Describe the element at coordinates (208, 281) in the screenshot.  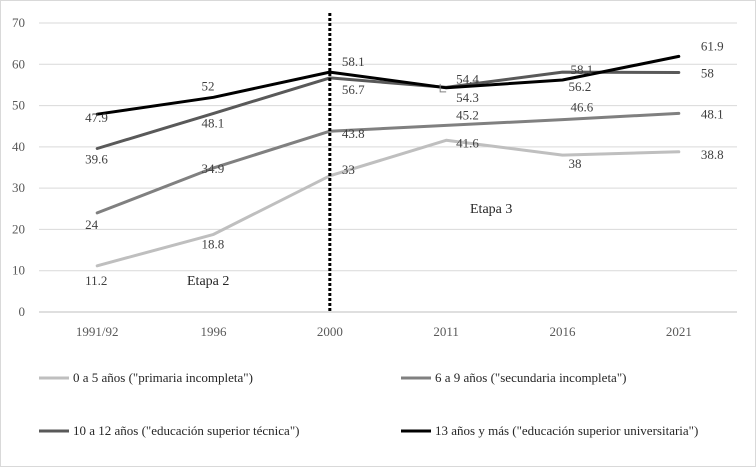
I see `annotation-etapa-2: Etapa 2` at that location.